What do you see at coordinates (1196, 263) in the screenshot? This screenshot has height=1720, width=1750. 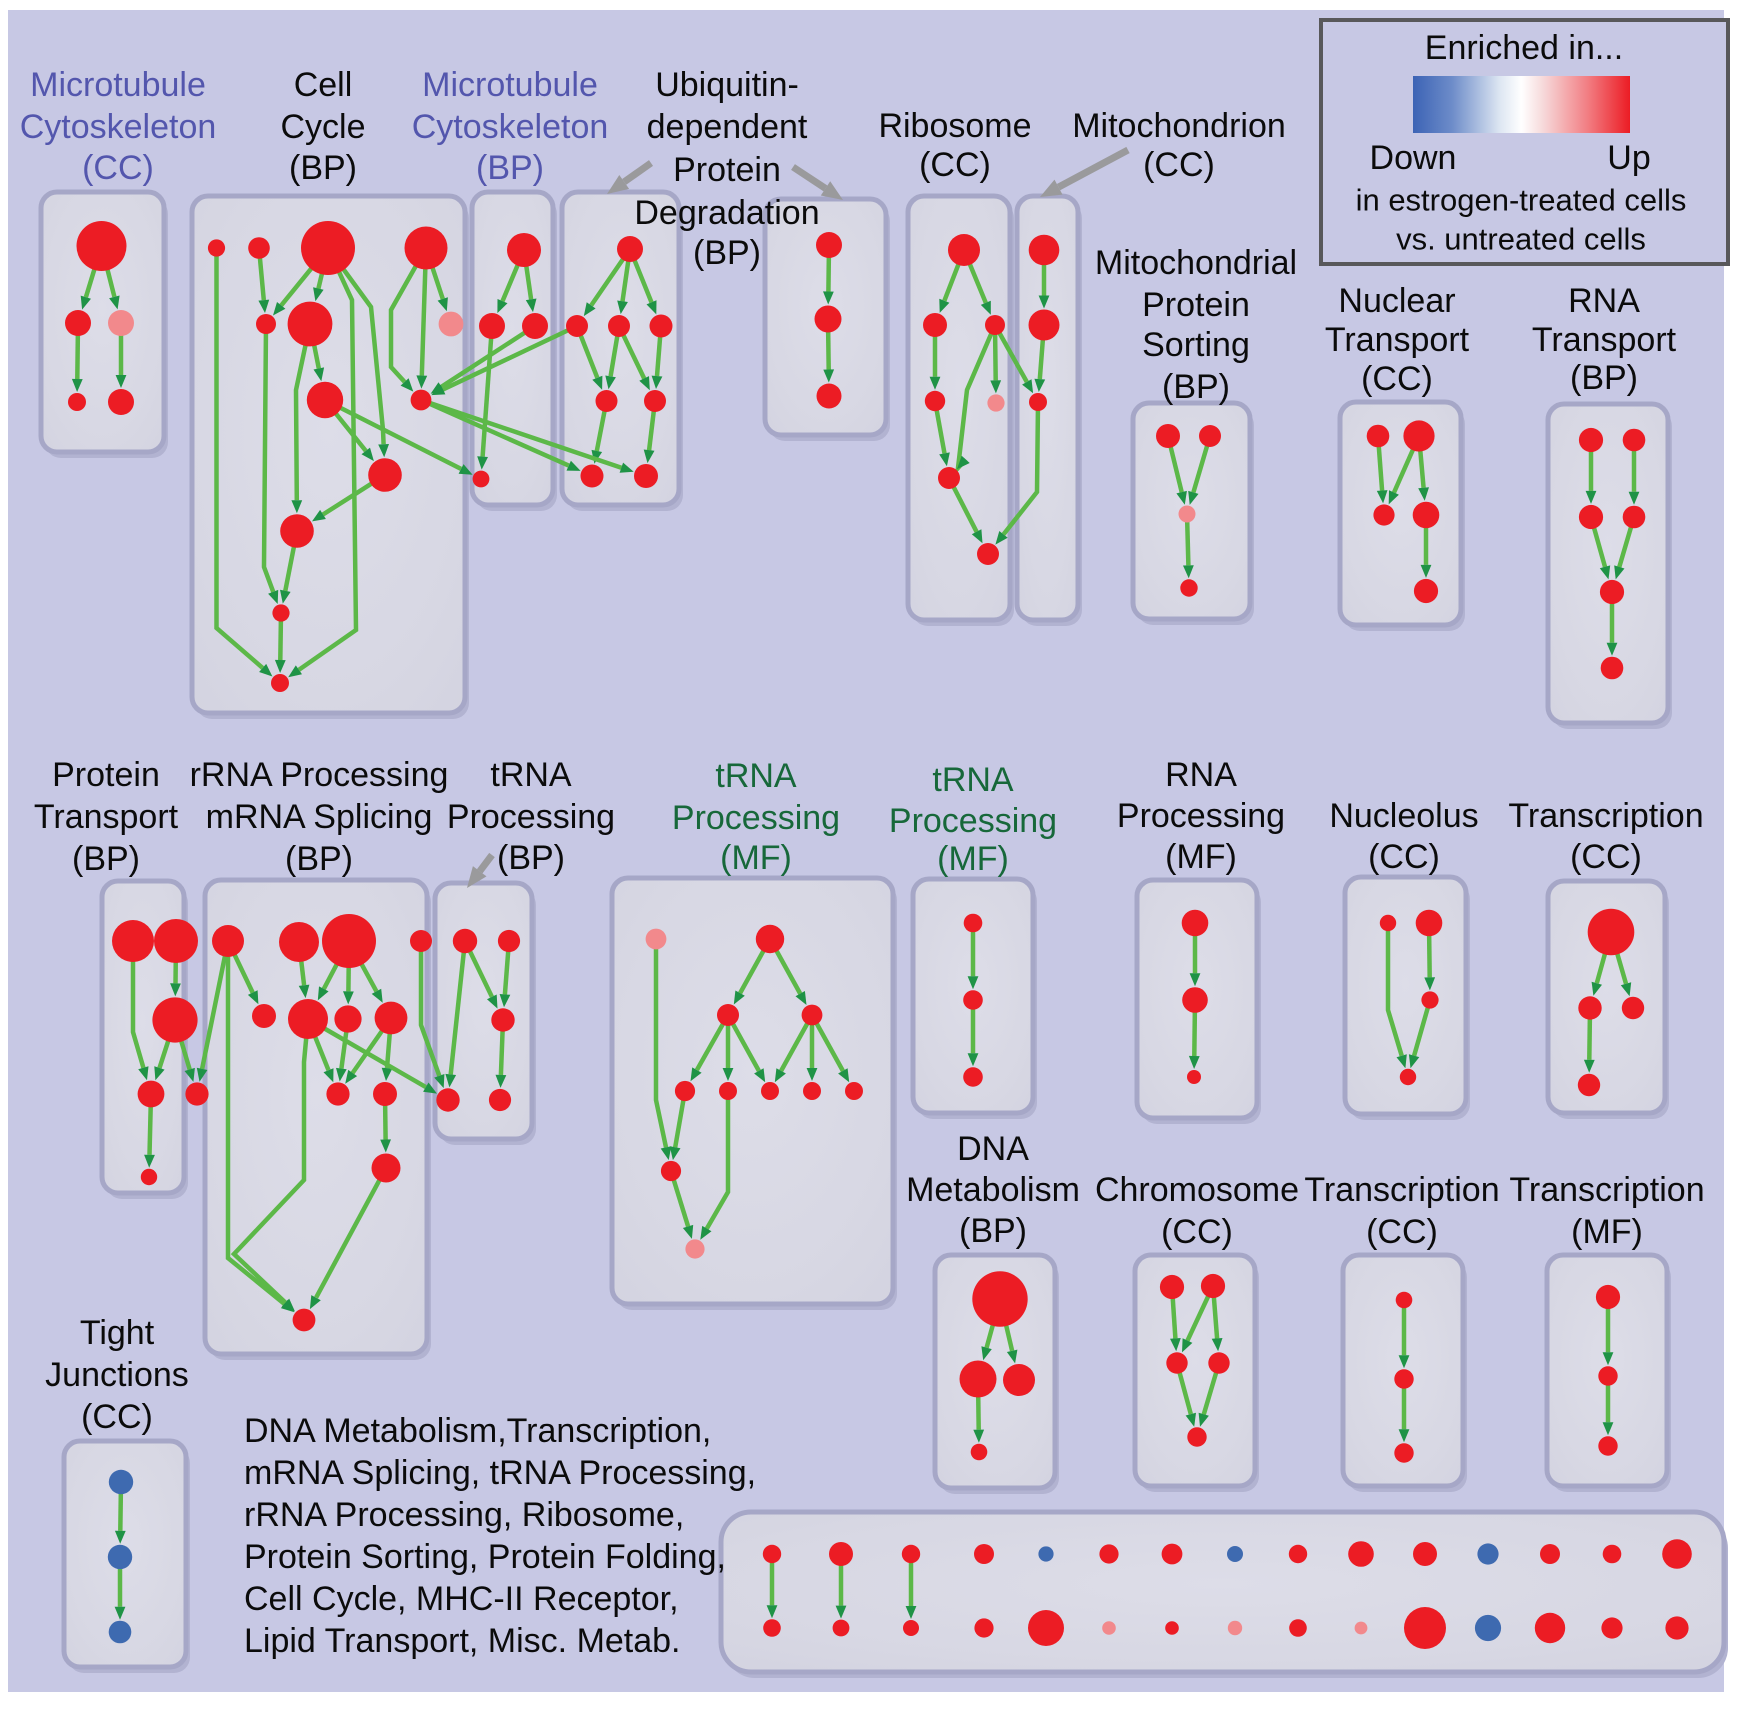 I see `svg-text: Mitochondrial` at bounding box center [1196, 263].